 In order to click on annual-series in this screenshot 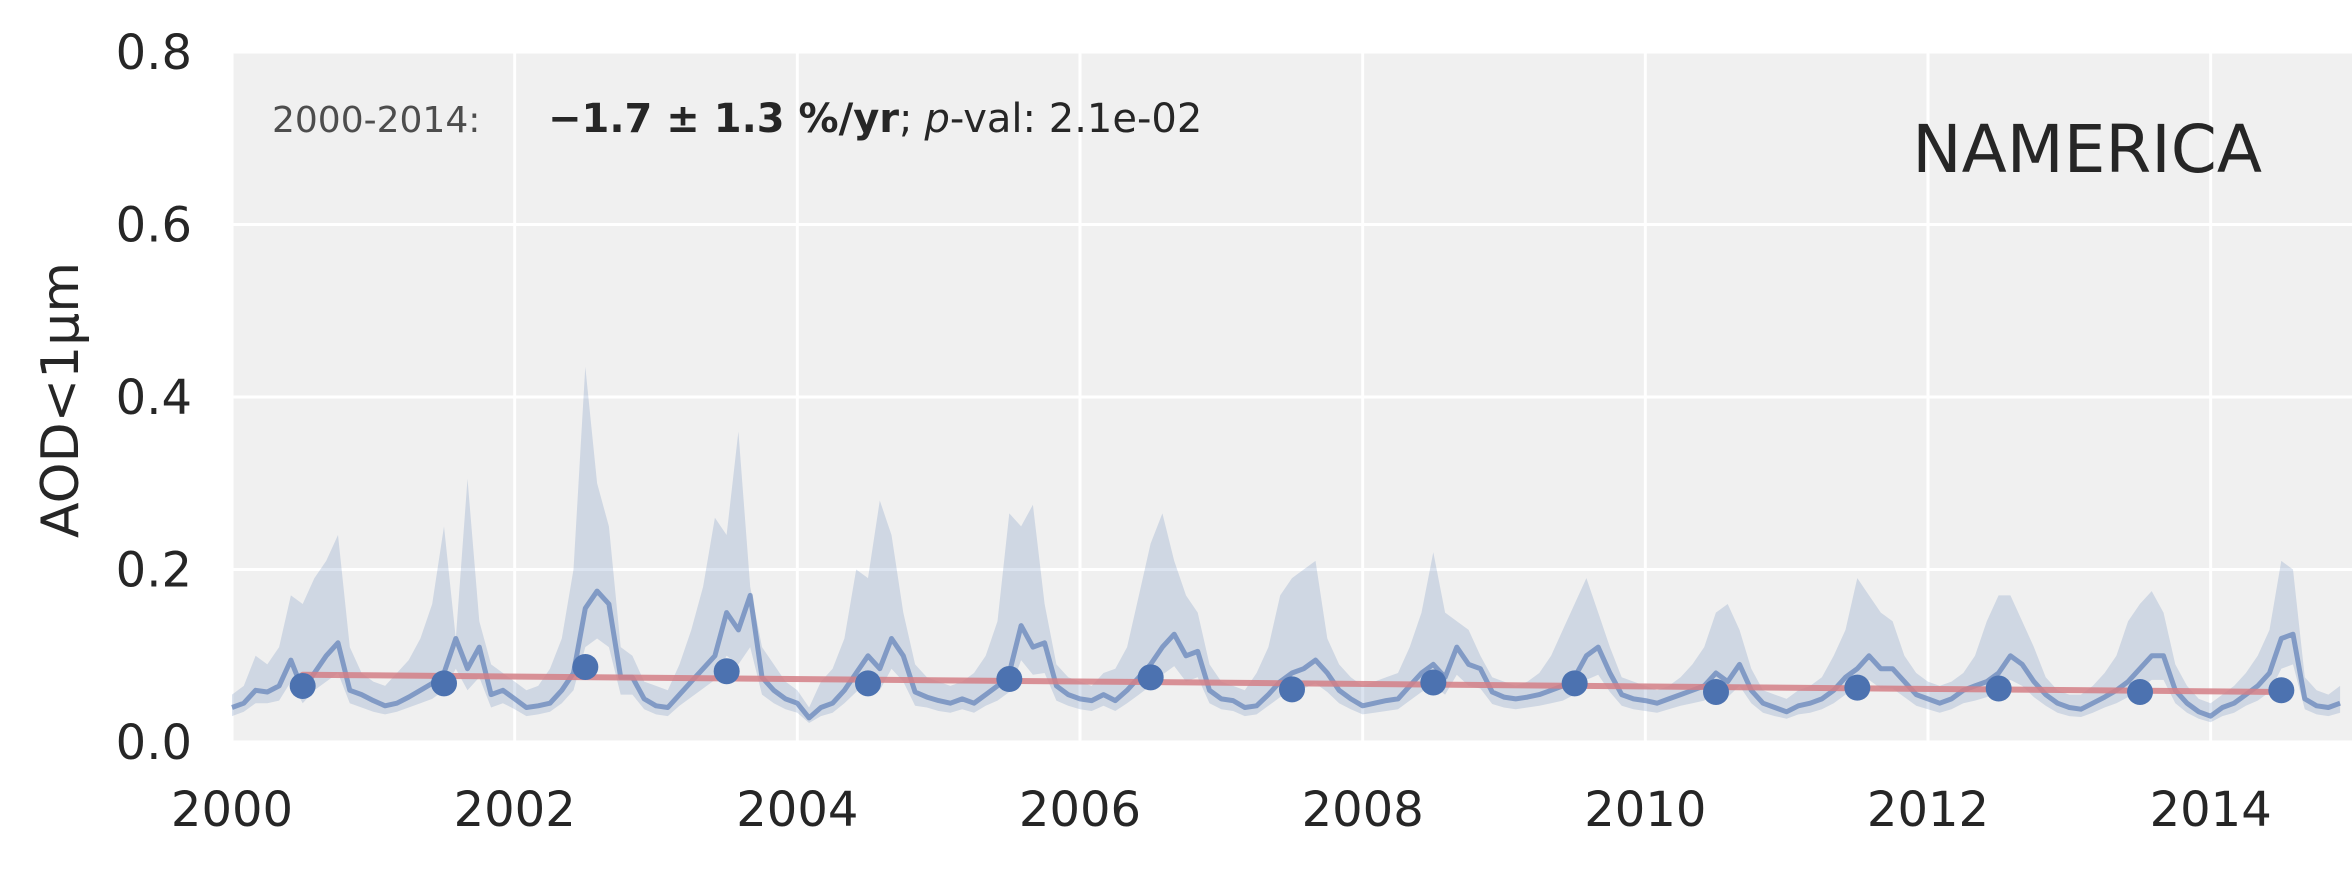, I will do `click(1292, 679)`.